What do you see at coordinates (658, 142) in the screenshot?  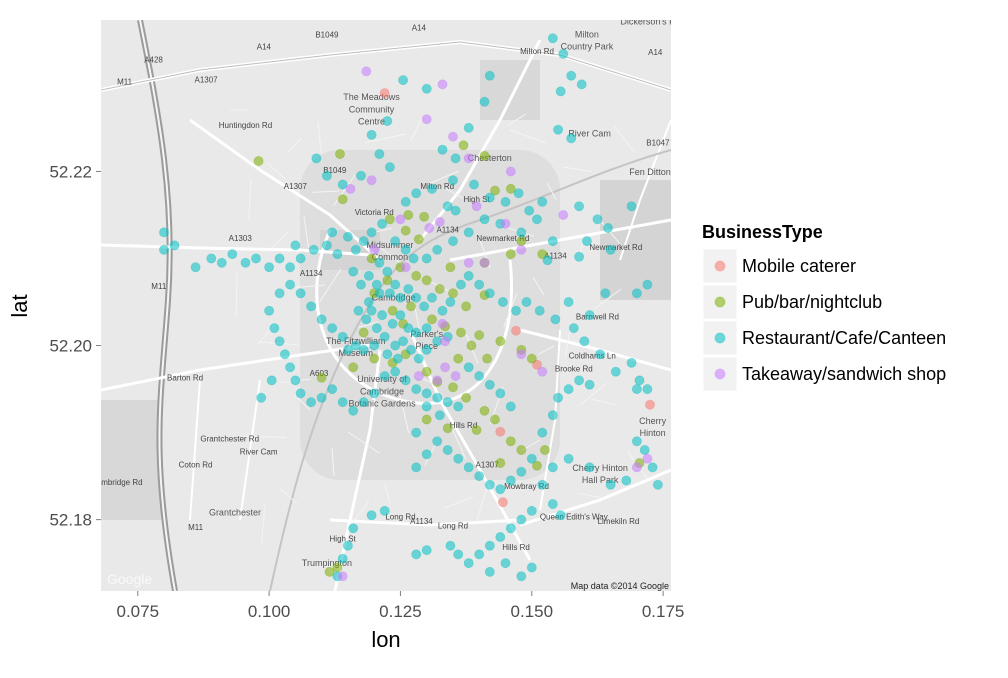 I see `map-road-label: B1047` at bounding box center [658, 142].